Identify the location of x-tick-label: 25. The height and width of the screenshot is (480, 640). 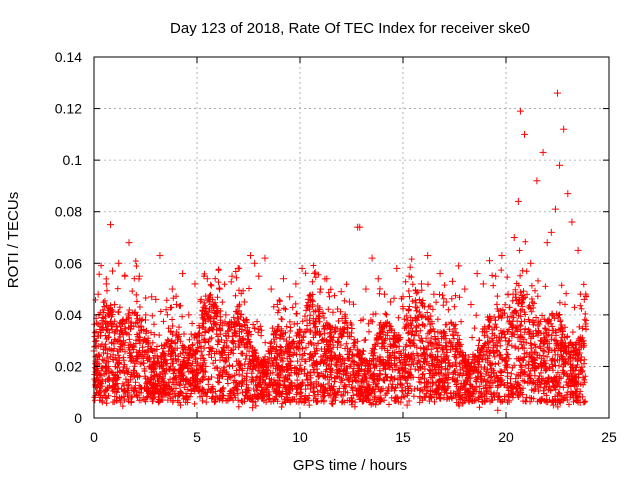
(609, 437).